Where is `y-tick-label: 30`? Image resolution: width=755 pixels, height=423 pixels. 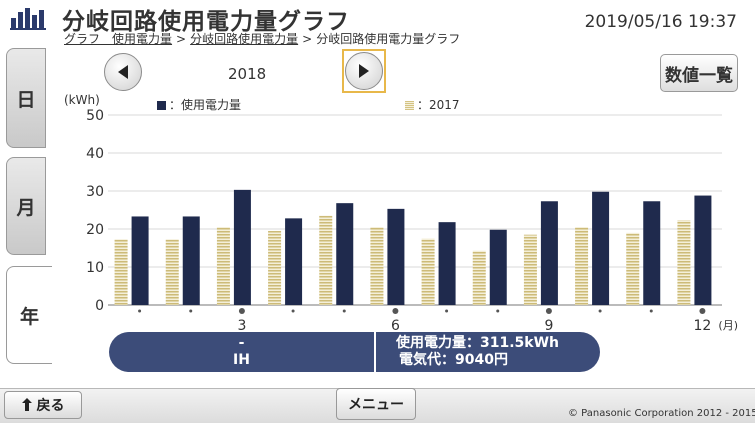 y-tick-label: 30 is located at coordinates (95, 192).